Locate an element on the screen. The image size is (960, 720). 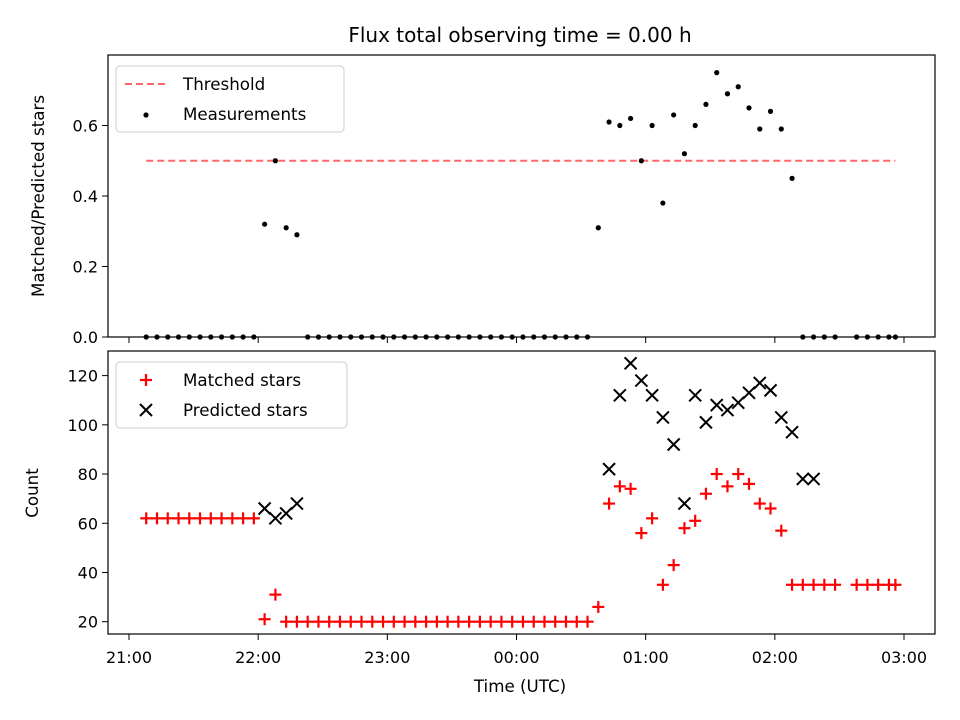
top-legend-box is located at coordinates (230, 99).